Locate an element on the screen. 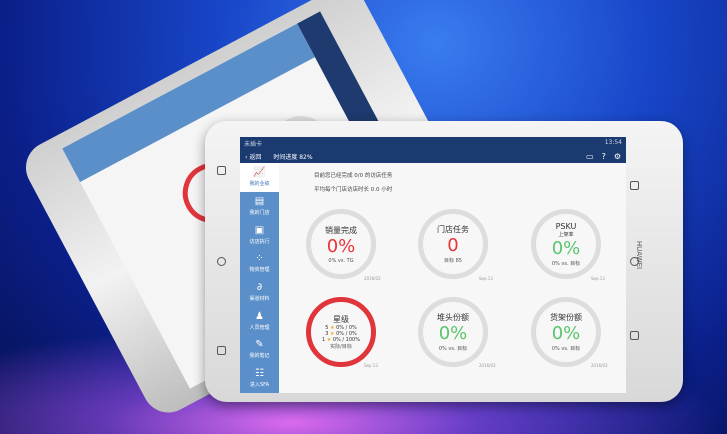  card-title: 销量完成 is located at coordinates (341, 230).